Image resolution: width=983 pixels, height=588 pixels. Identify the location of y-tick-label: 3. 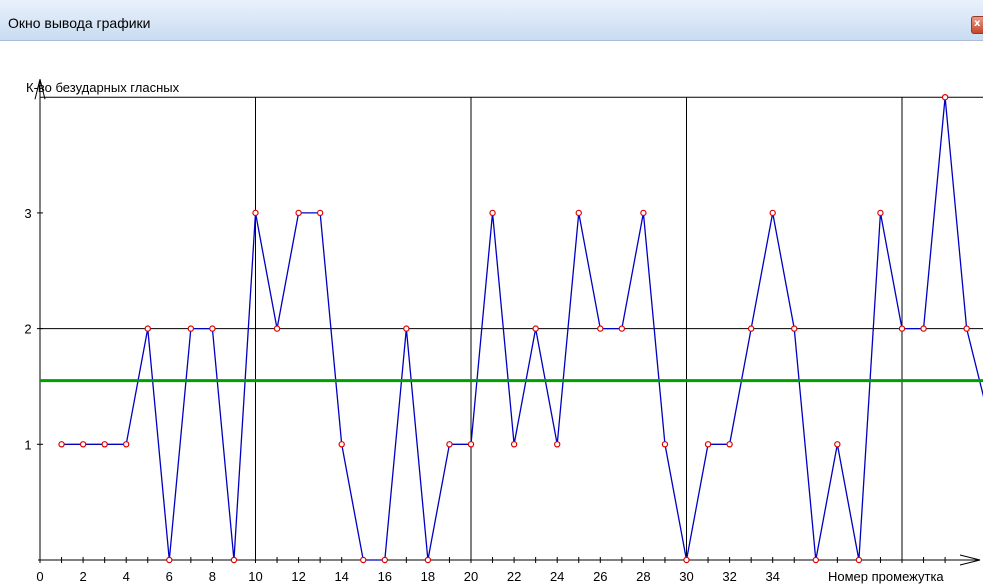
(27, 213).